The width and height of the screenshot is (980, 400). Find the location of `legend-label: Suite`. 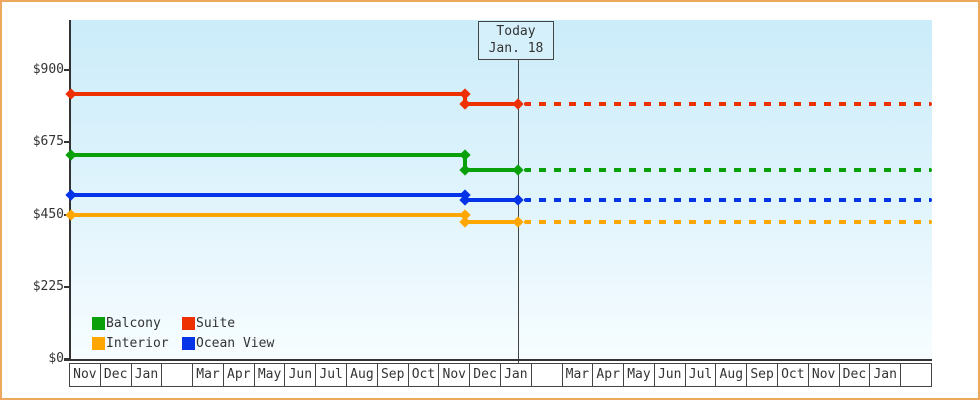

legend-label: Suite is located at coordinates (216, 323).